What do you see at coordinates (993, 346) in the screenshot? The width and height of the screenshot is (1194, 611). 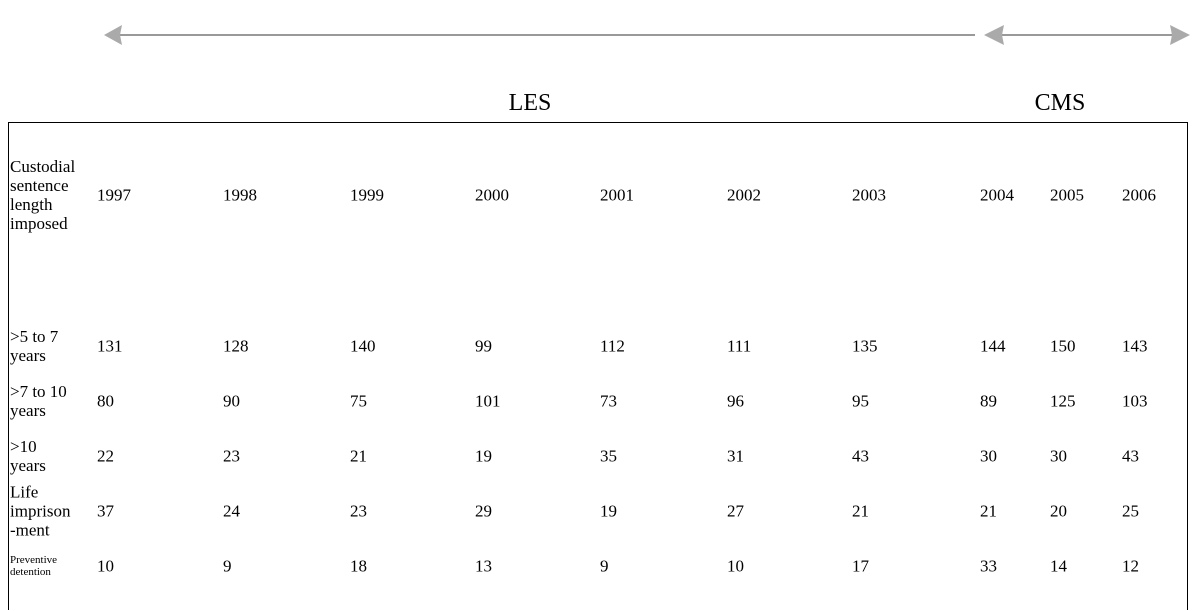 I see `cell: 144` at bounding box center [993, 346].